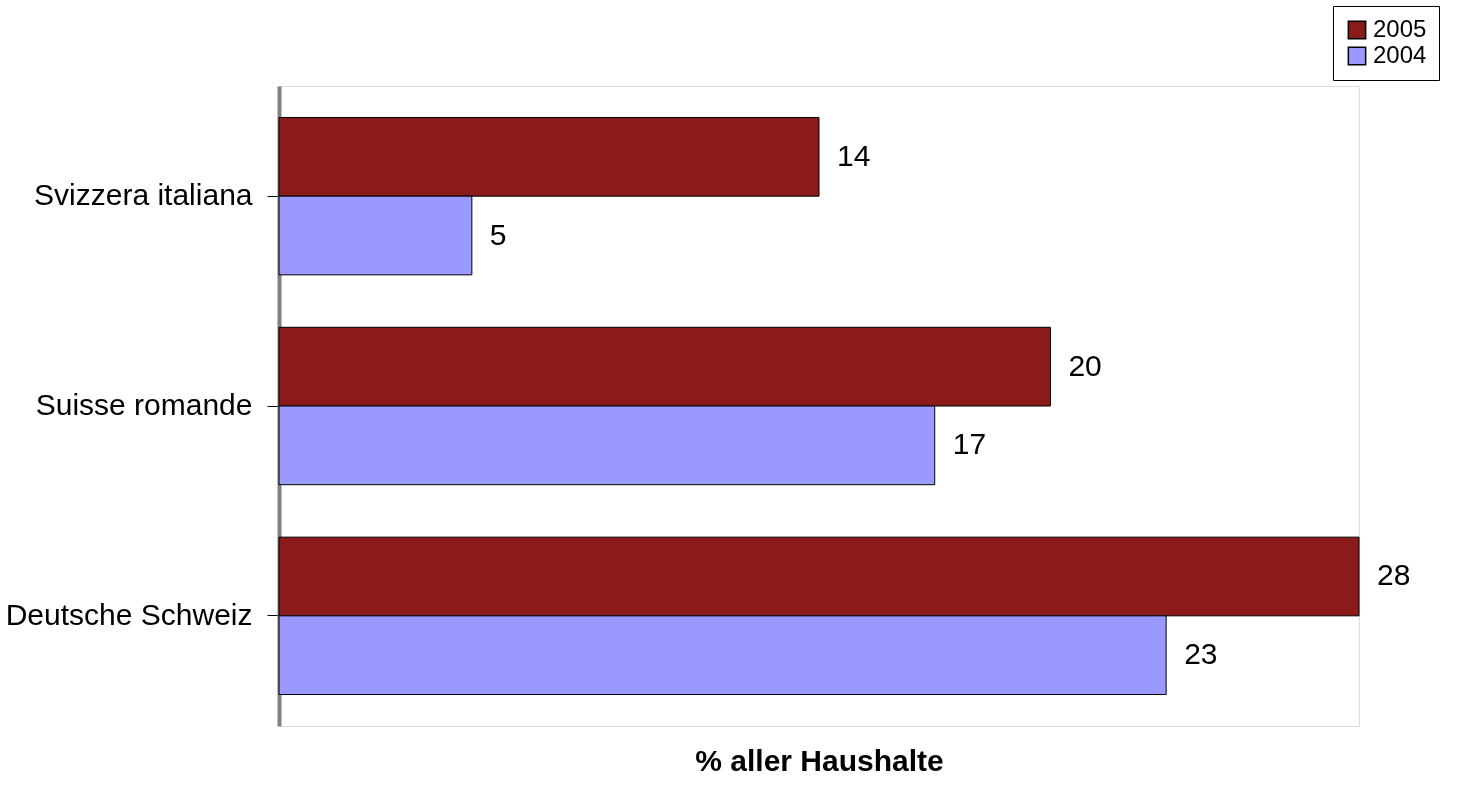  What do you see at coordinates (129, 614) in the screenshot?
I see `y-tick-label: Deutsche Schweiz` at bounding box center [129, 614].